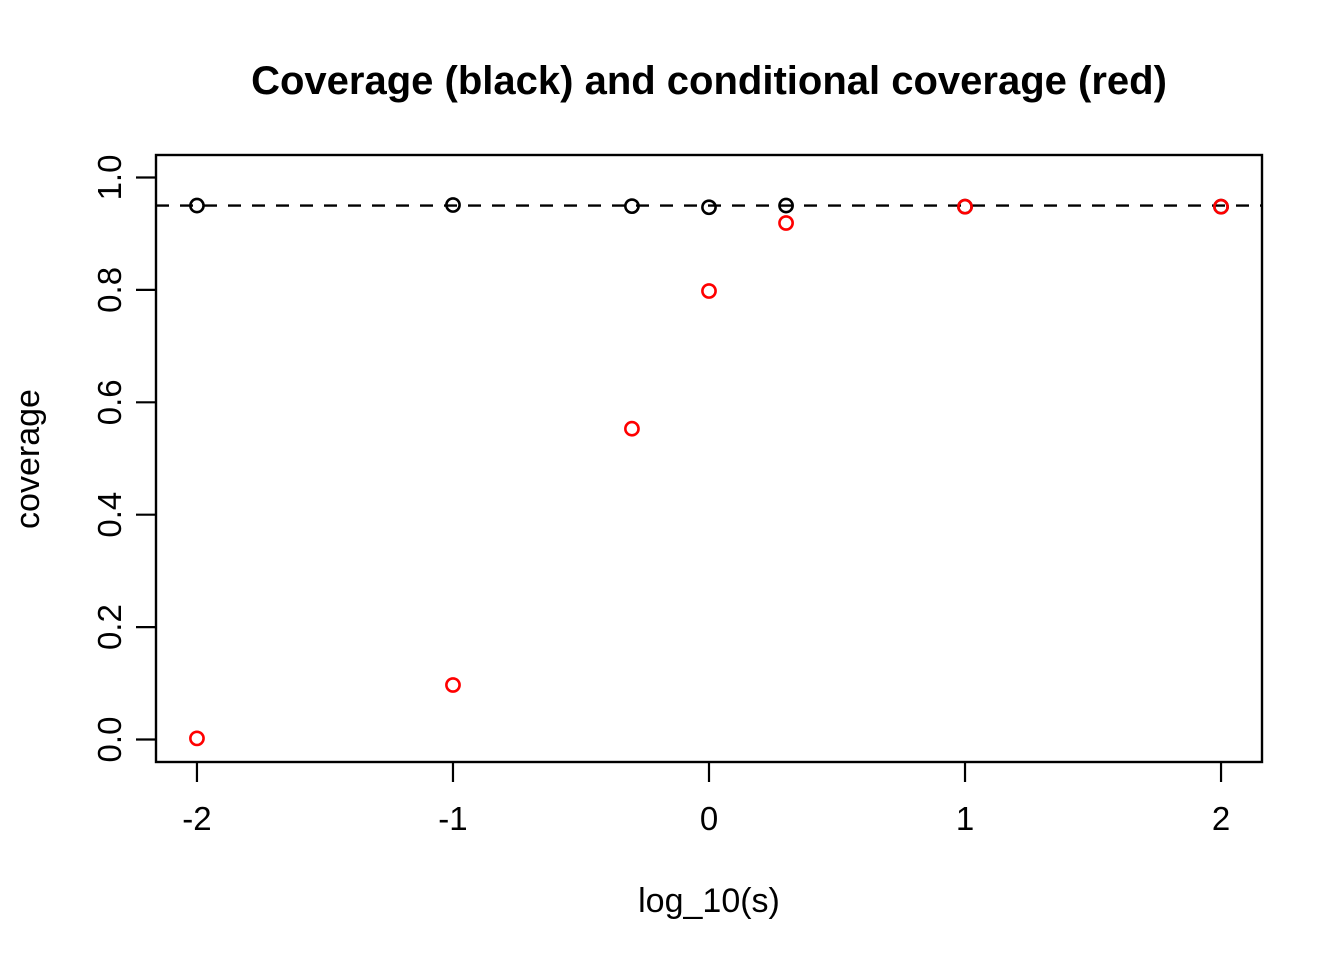 Image resolution: width=1344 pixels, height=960 pixels. I want to click on y-tick-label: 0.8, so click(109, 290).